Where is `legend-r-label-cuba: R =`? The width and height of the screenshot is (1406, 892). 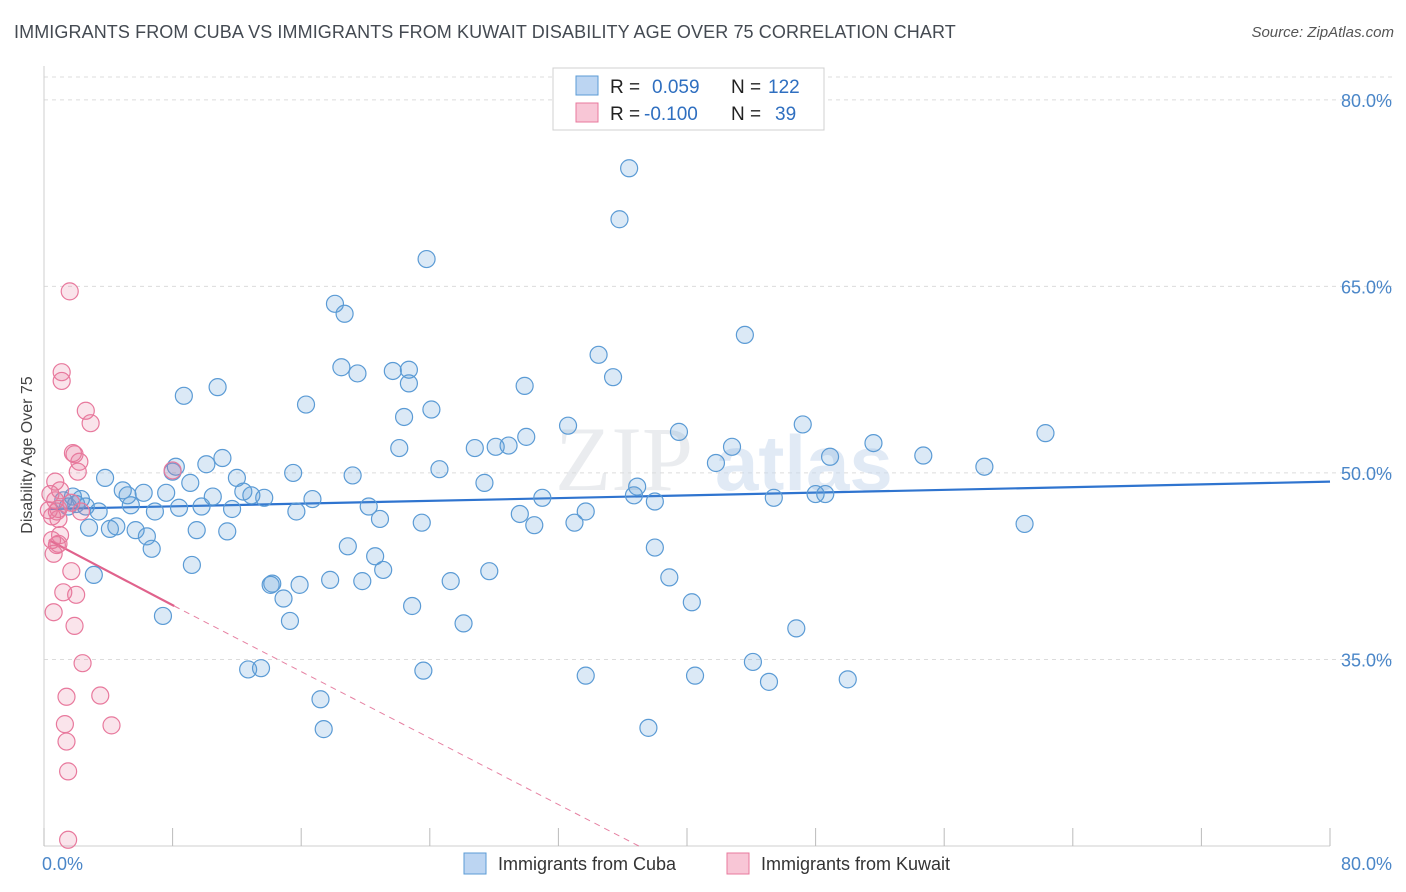 legend-r-label-cuba: R = is located at coordinates (625, 87).